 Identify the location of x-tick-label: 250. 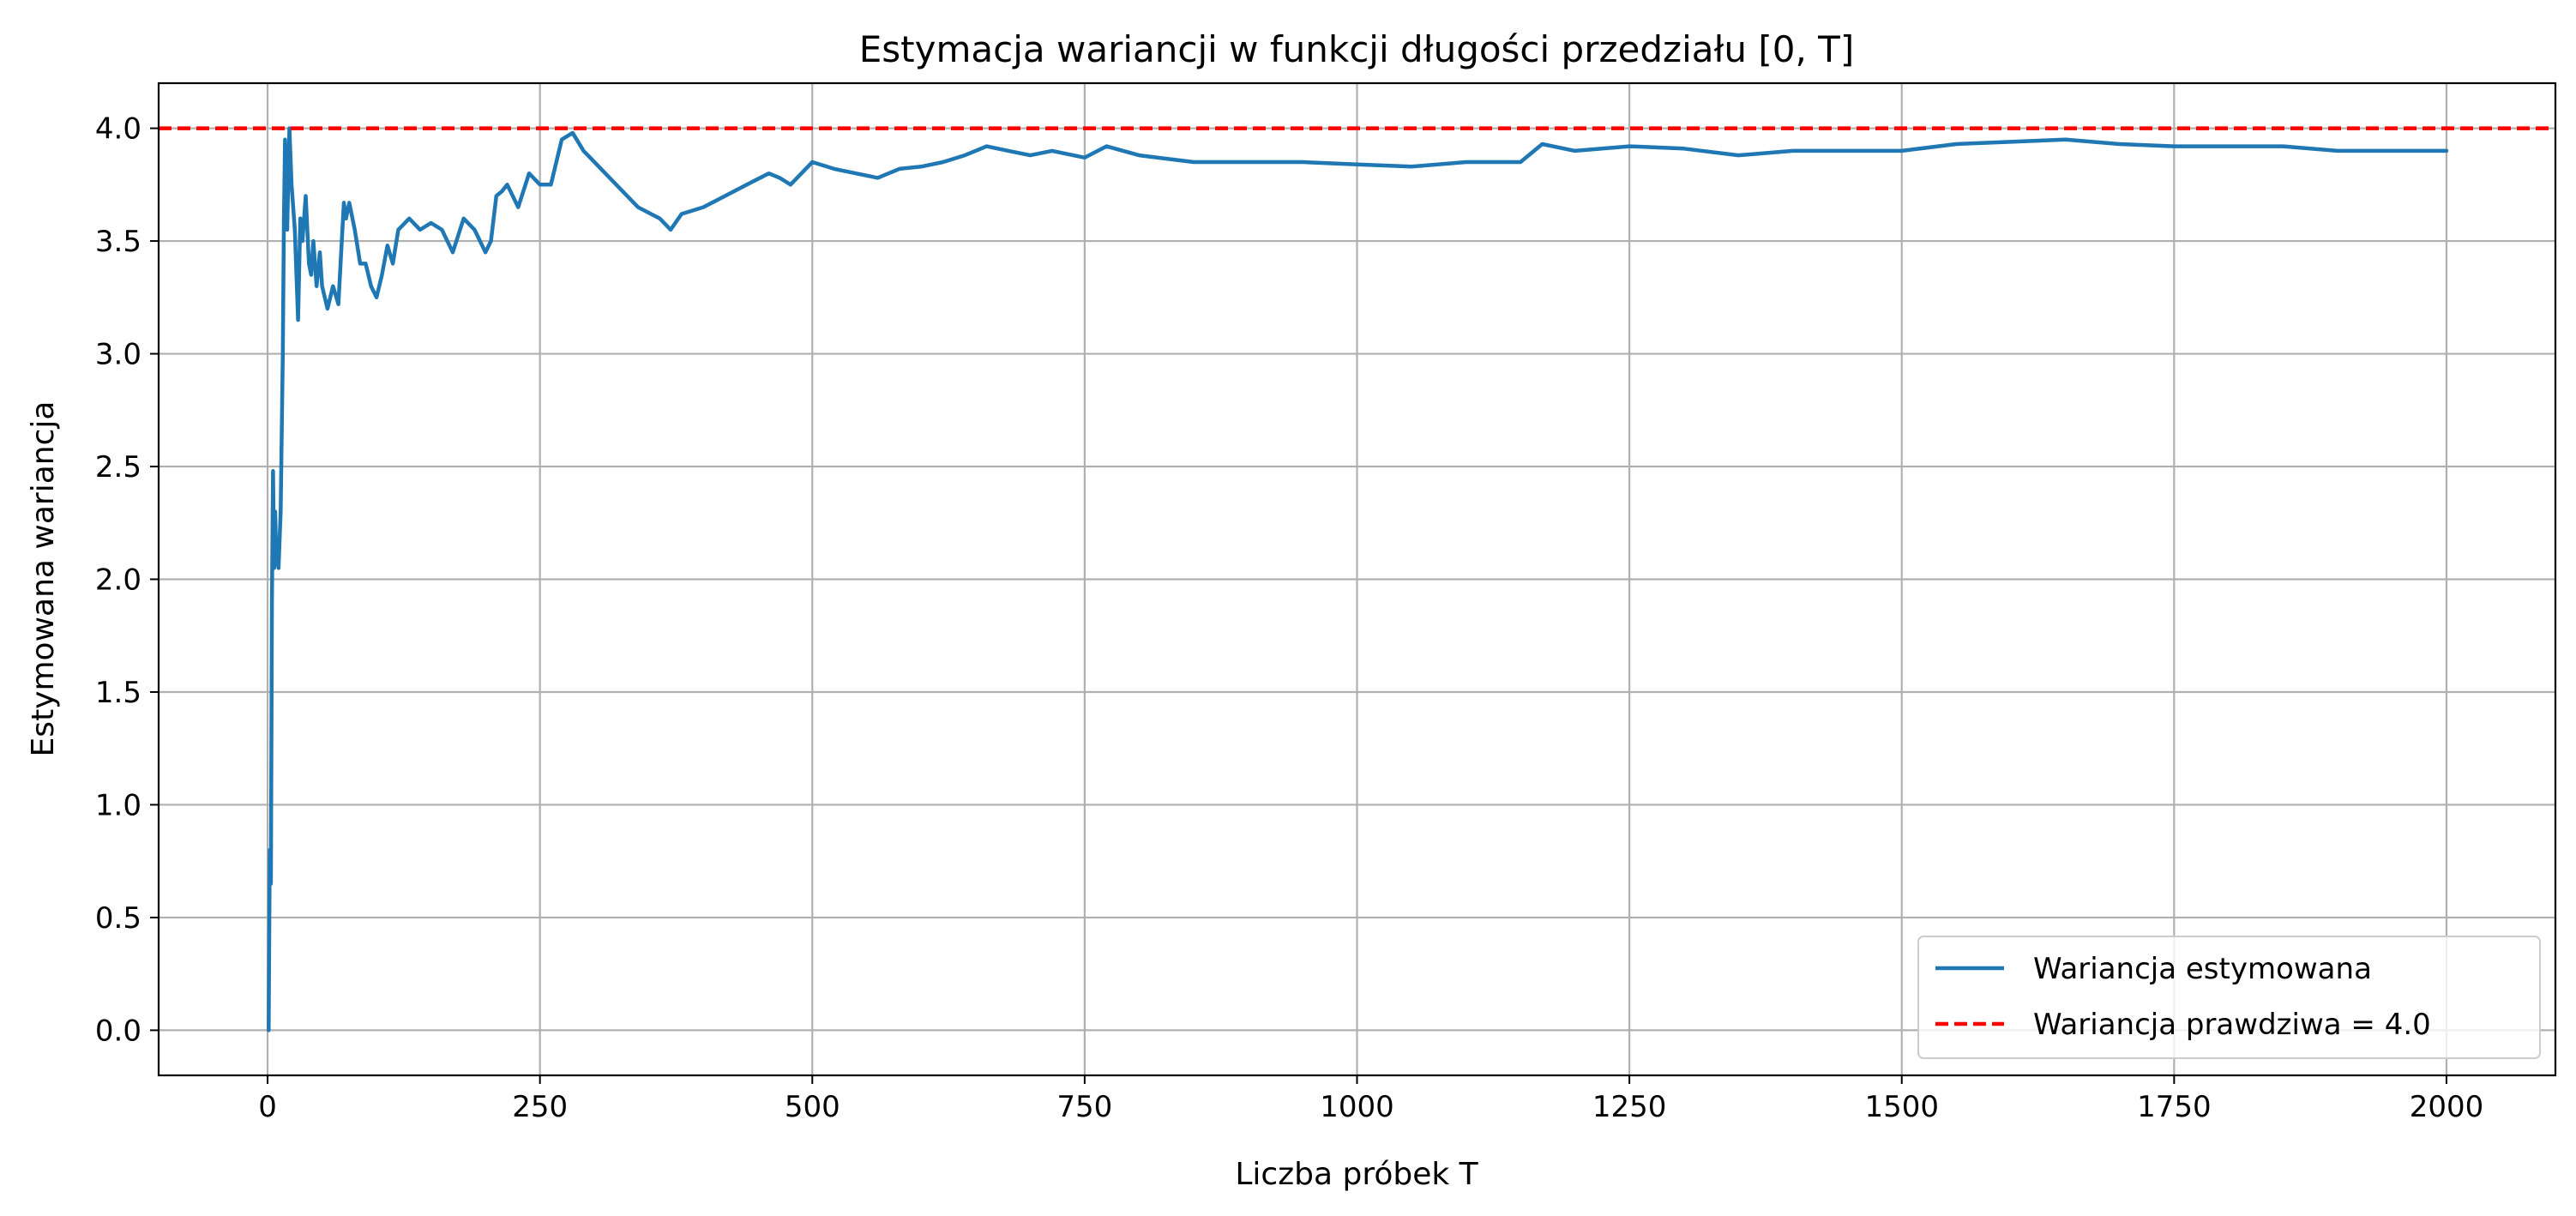
(540, 1107).